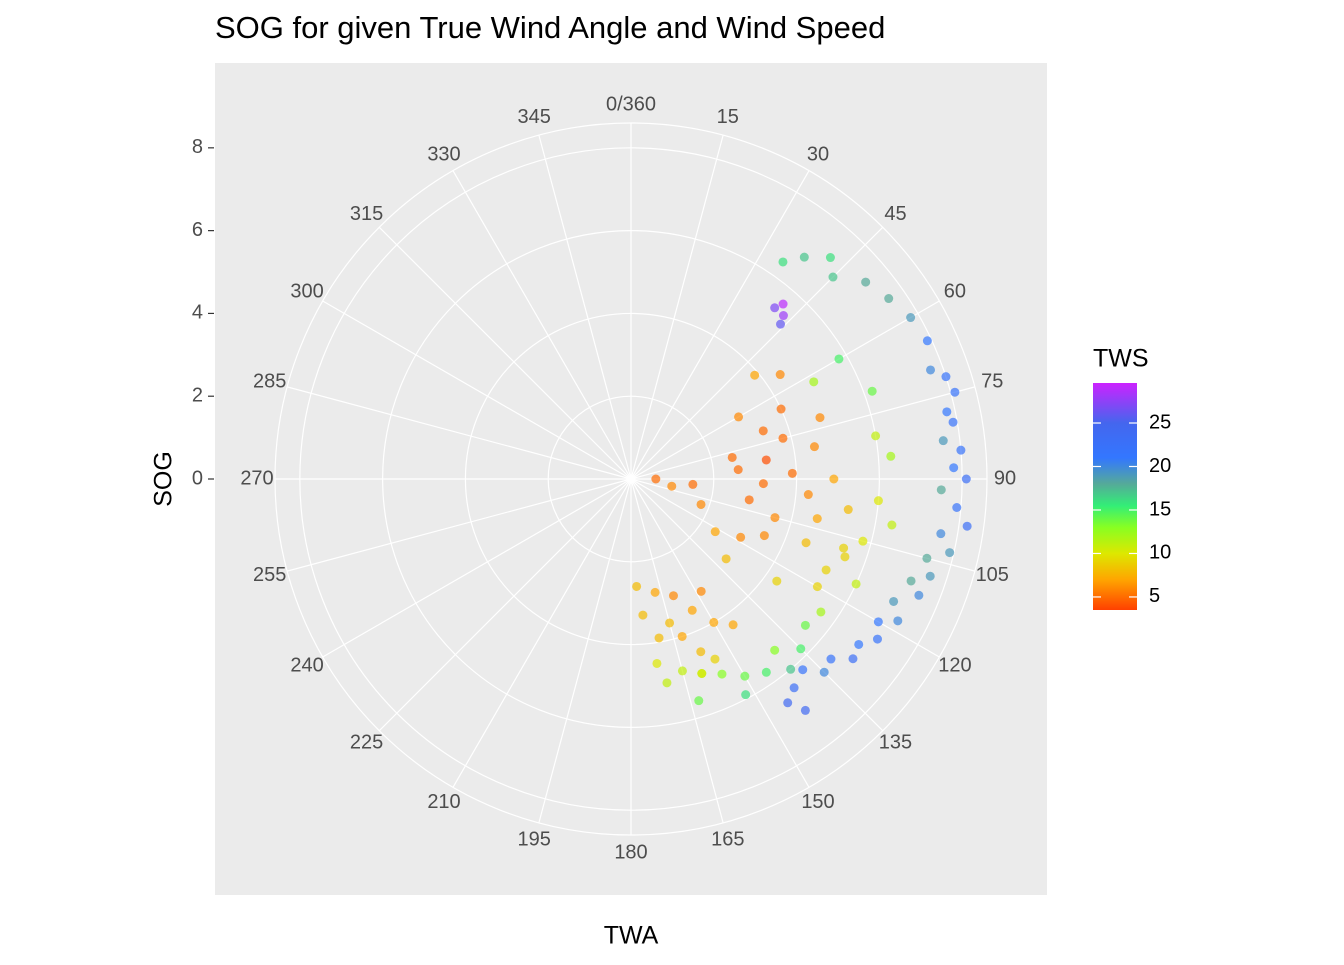 This screenshot has width=1344, height=965. I want to click on theta-tick-label: 75, so click(992, 381).